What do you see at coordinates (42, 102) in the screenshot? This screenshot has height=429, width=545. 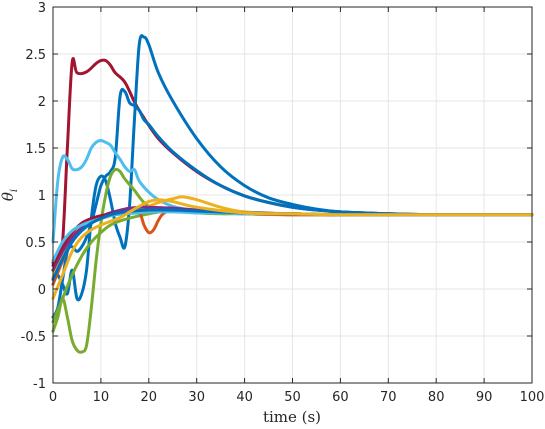 I see `y-tick-label: 2` at bounding box center [42, 102].